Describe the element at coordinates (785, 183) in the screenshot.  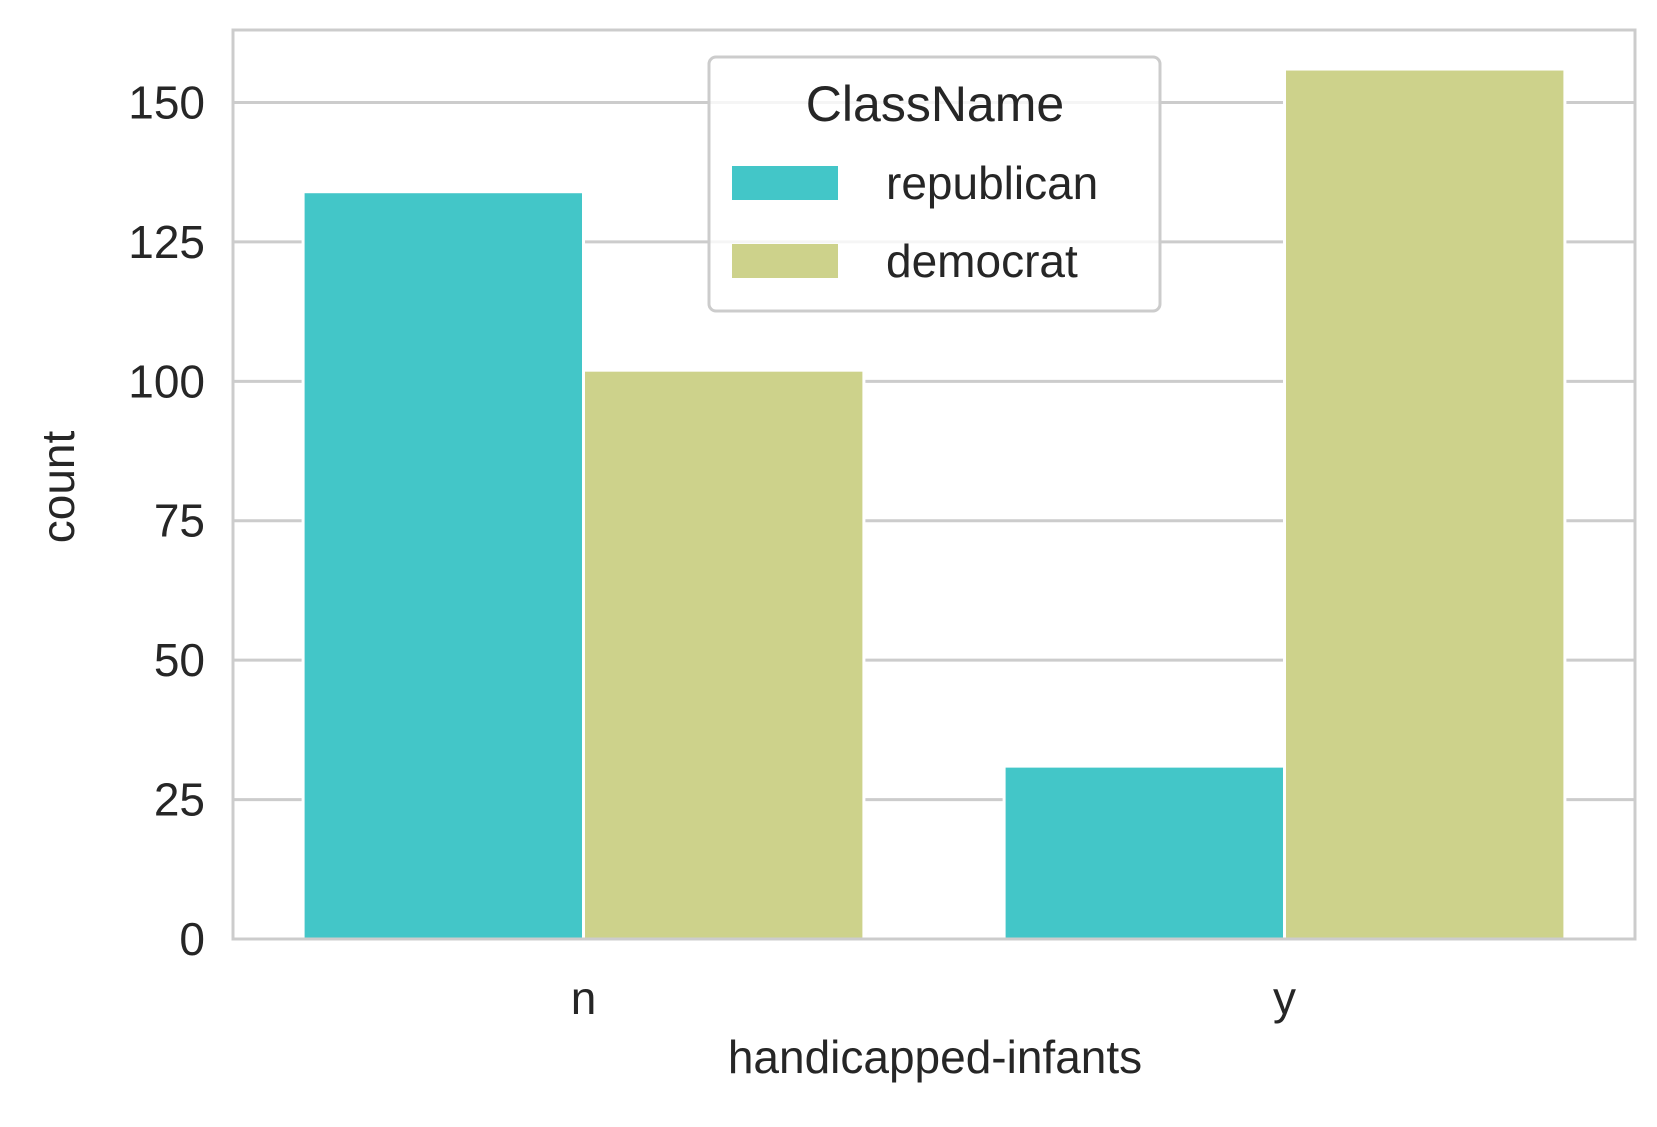
I see `legend-swatch-republican` at that location.